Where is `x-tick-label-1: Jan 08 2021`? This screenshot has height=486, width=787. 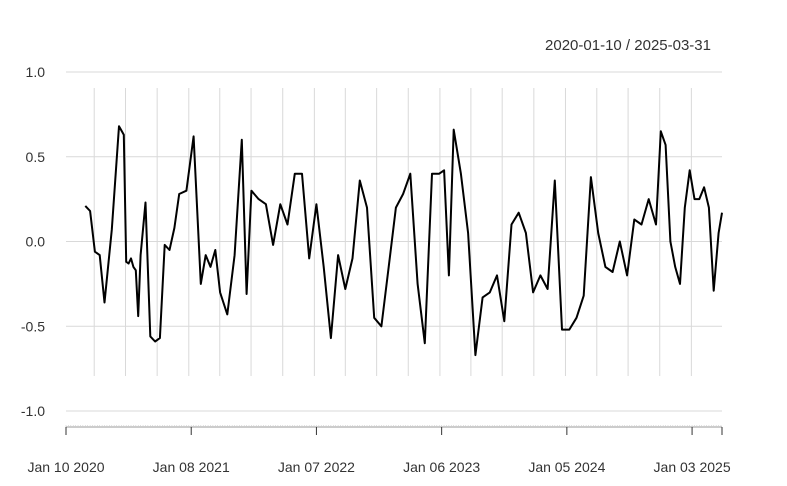
x-tick-label-1: Jan 08 2021 is located at coordinates (191, 467).